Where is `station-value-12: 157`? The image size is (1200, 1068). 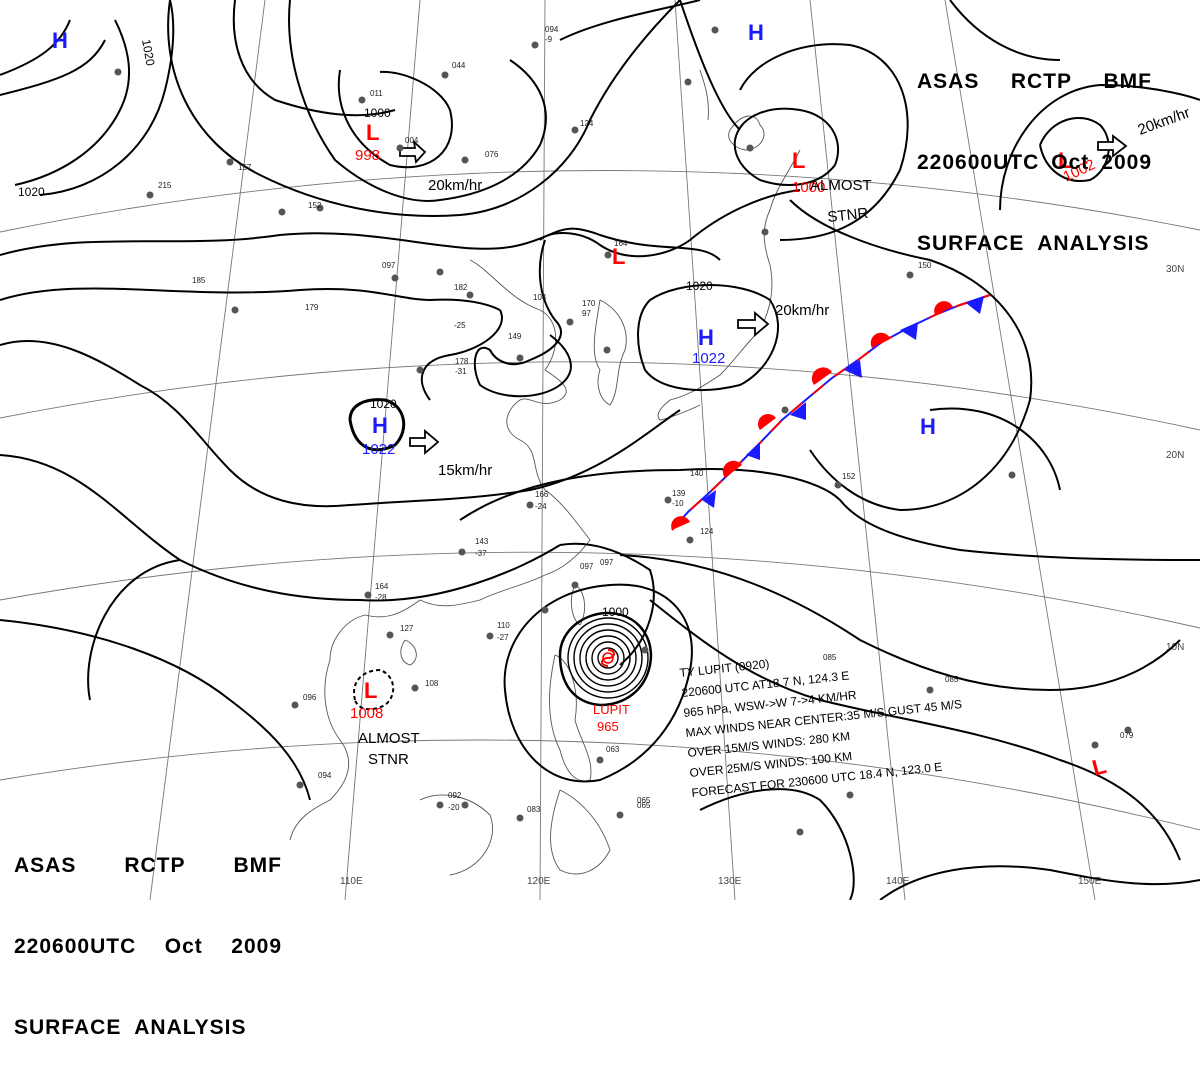 station-value-12: 157 is located at coordinates (245, 167).